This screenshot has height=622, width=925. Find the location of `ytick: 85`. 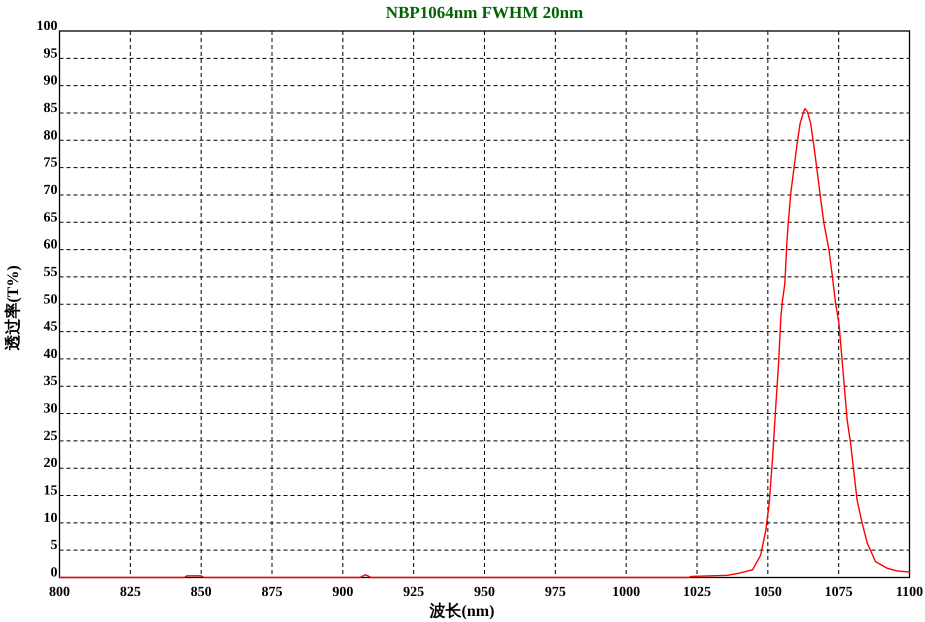

ytick: 85 is located at coordinates (51, 108).